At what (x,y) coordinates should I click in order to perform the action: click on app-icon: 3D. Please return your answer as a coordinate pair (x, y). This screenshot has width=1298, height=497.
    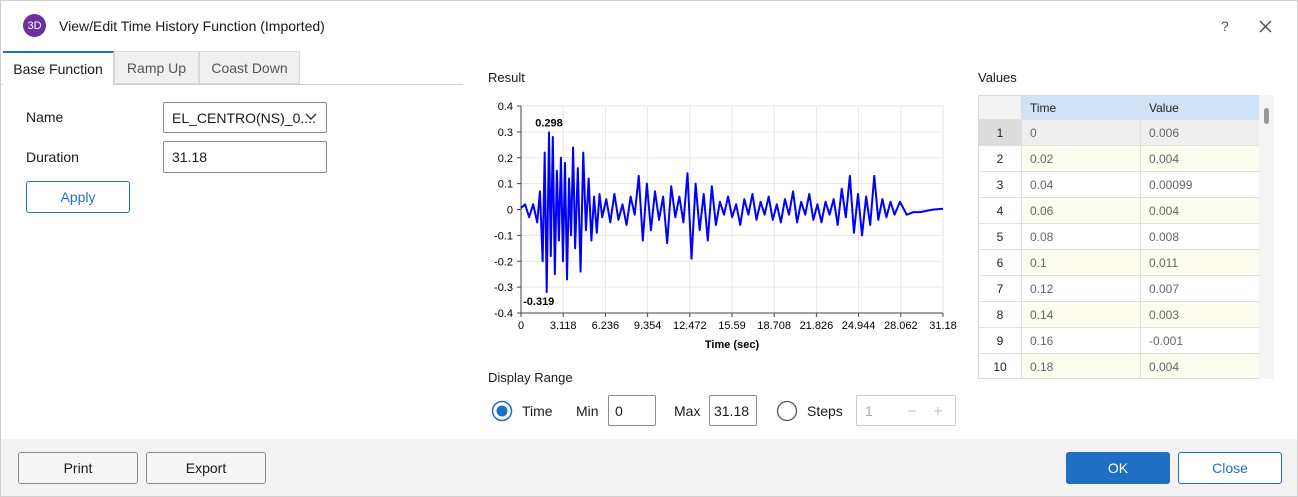
    Looking at the image, I should click on (34, 25).